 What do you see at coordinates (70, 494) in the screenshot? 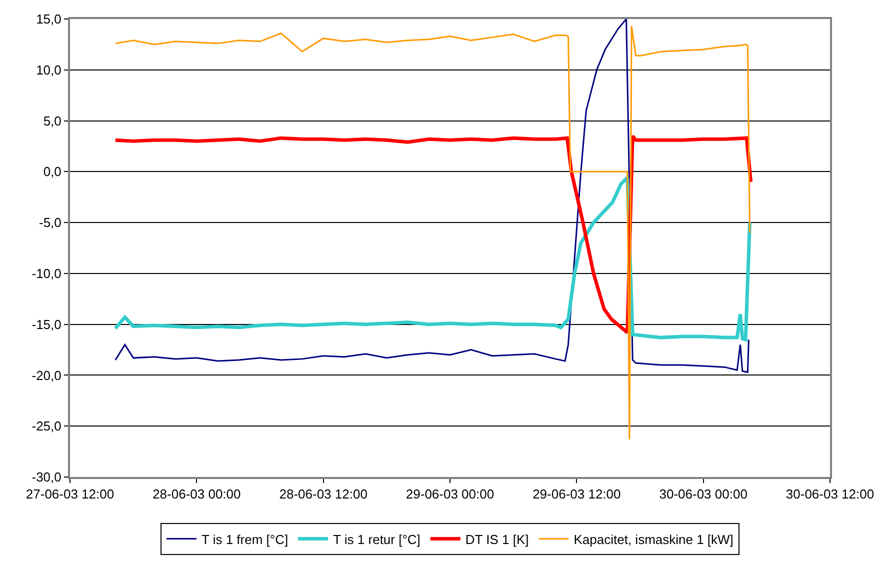
I see `x-tick-label: 27-06-03 12:00` at bounding box center [70, 494].